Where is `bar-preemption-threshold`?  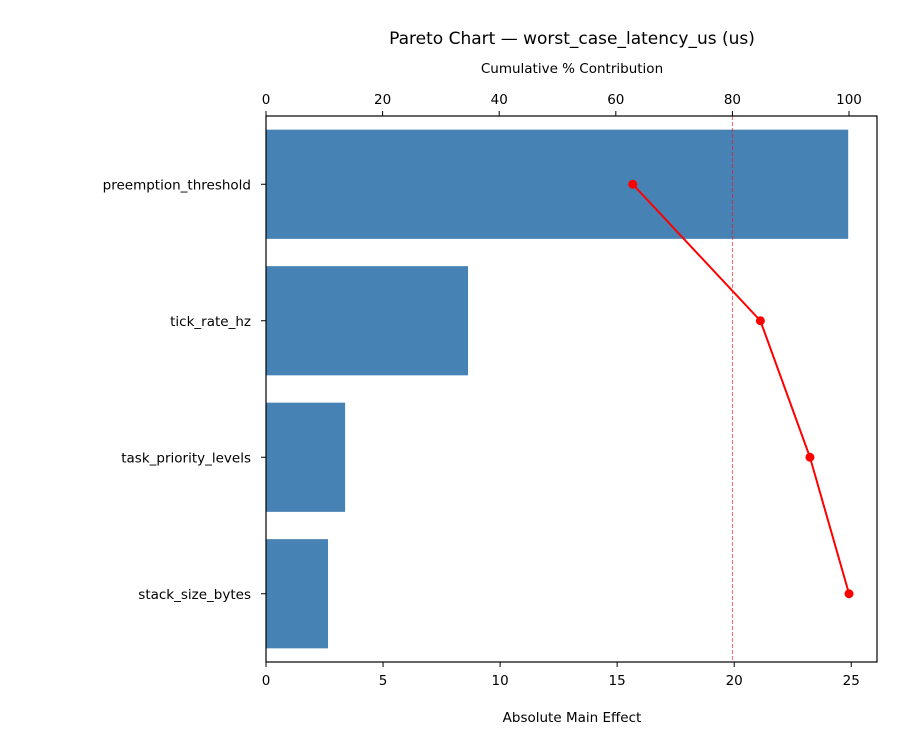
bar-preemption-threshold is located at coordinates (557, 184).